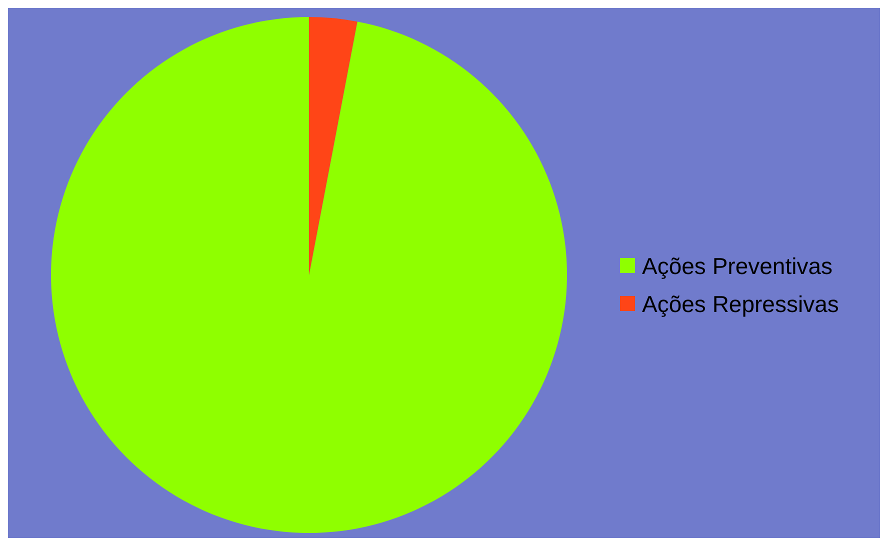 The image size is (885, 541). What do you see at coordinates (333, 146) in the screenshot?
I see `pie-slice` at bounding box center [333, 146].